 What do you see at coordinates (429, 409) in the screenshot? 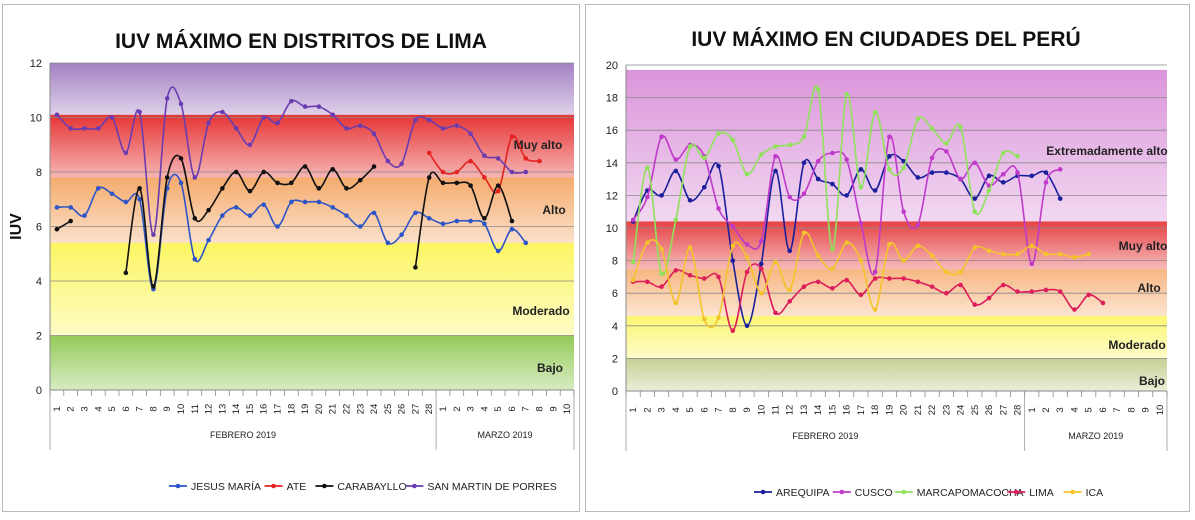
I see `x-tick-label: 28` at bounding box center [429, 409].